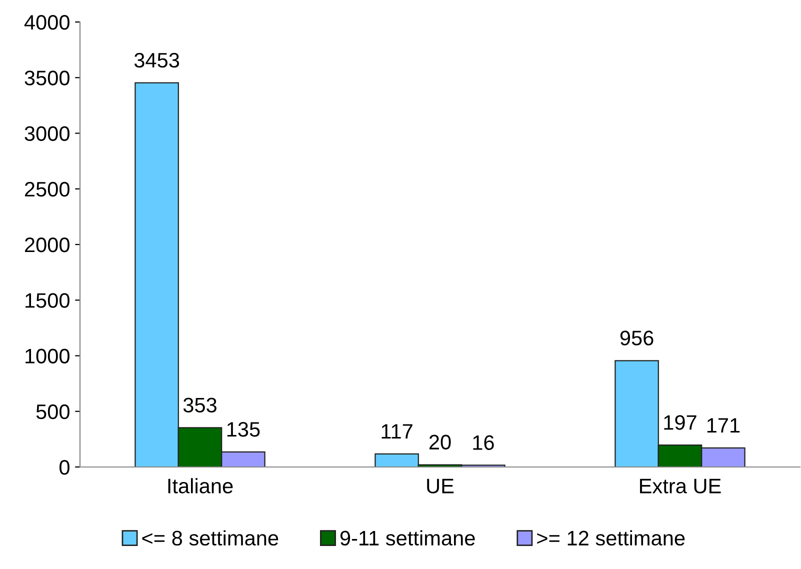 The image size is (801, 569). Describe the element at coordinates (47, 134) in the screenshot. I see `y-tick-label: 3000` at that location.